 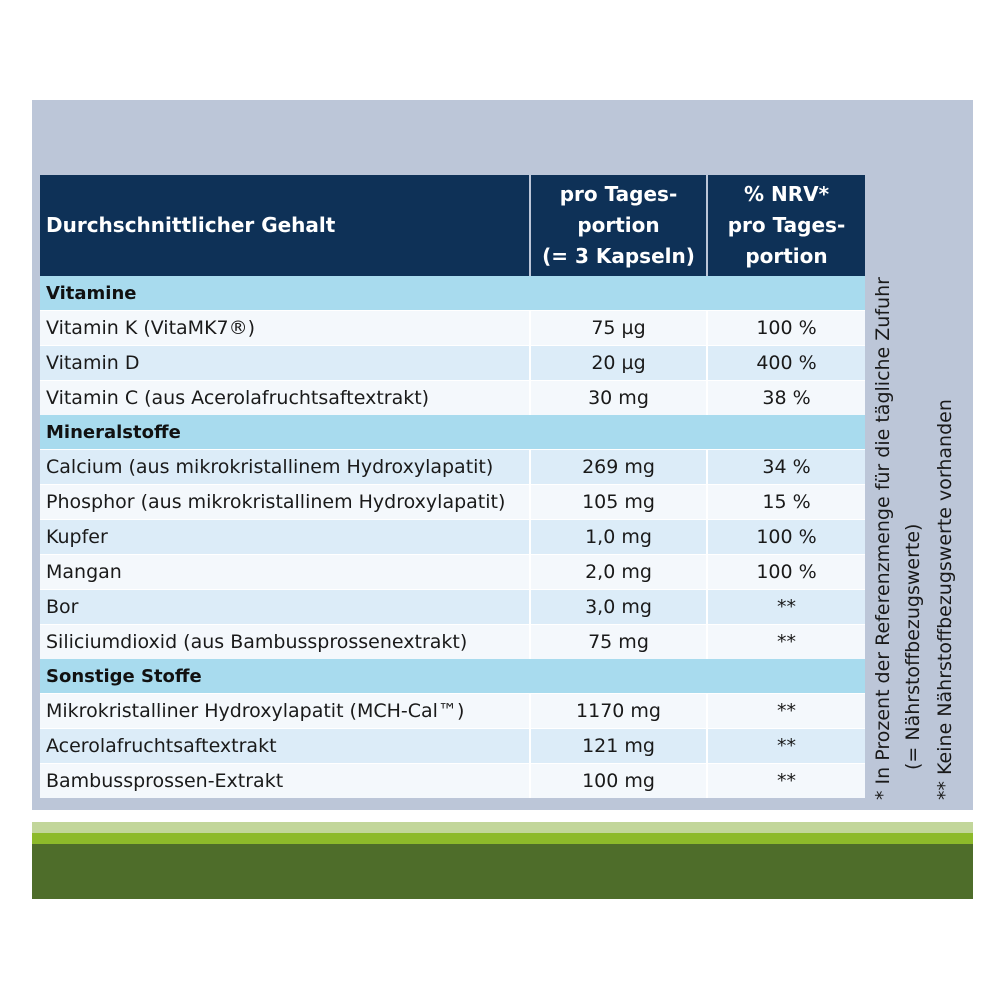 I want to click on header-content-label: Durchschnittlicher Gehalt, so click(x=285, y=225).